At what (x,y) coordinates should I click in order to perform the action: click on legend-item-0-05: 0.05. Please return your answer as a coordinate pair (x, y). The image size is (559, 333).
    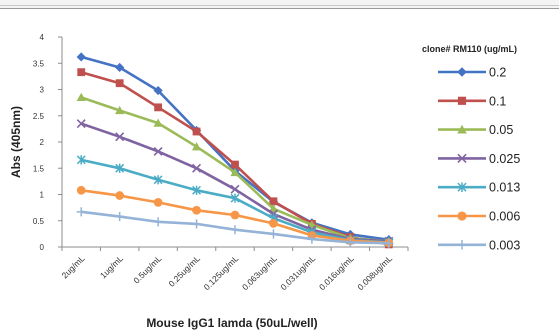
    Looking at the image, I should click on (475, 130).